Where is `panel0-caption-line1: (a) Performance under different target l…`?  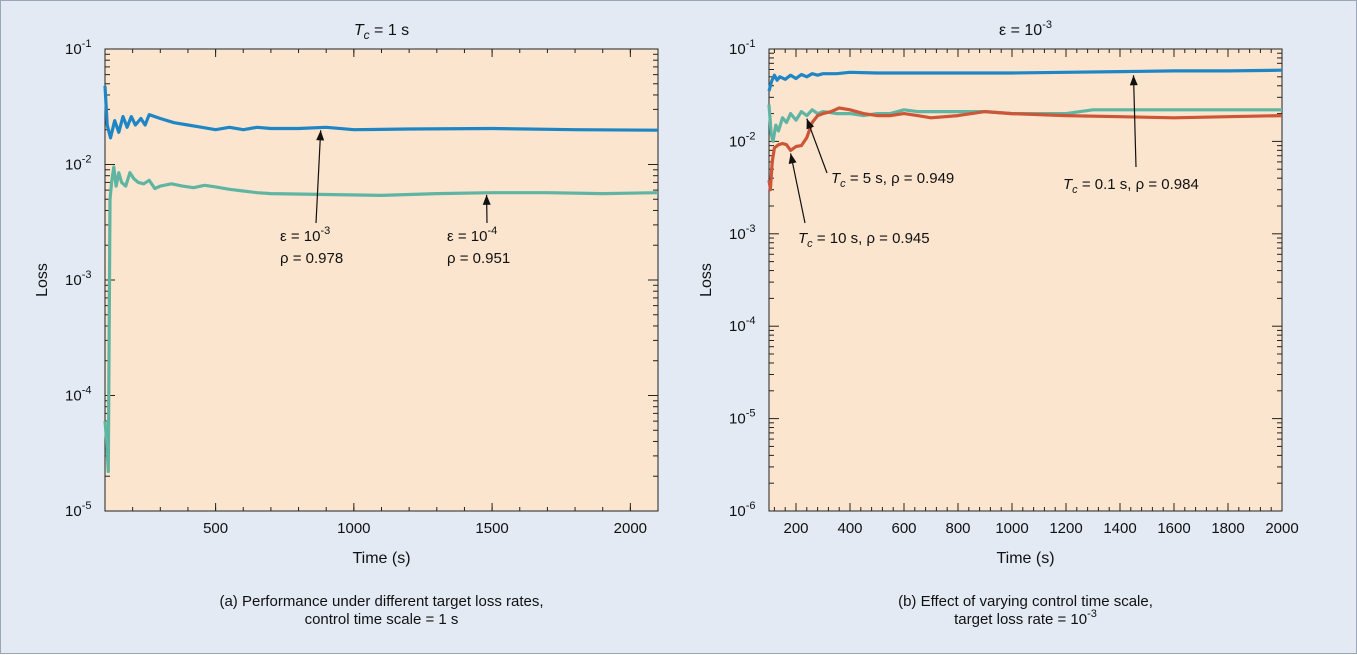 panel0-caption-line1: (a) Performance under different target l… is located at coordinates (381, 601).